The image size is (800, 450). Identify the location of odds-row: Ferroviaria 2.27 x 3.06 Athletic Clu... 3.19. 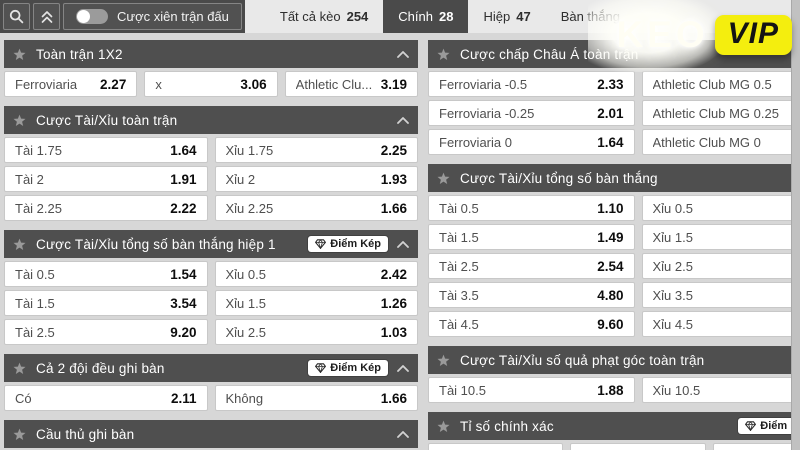
(211, 84).